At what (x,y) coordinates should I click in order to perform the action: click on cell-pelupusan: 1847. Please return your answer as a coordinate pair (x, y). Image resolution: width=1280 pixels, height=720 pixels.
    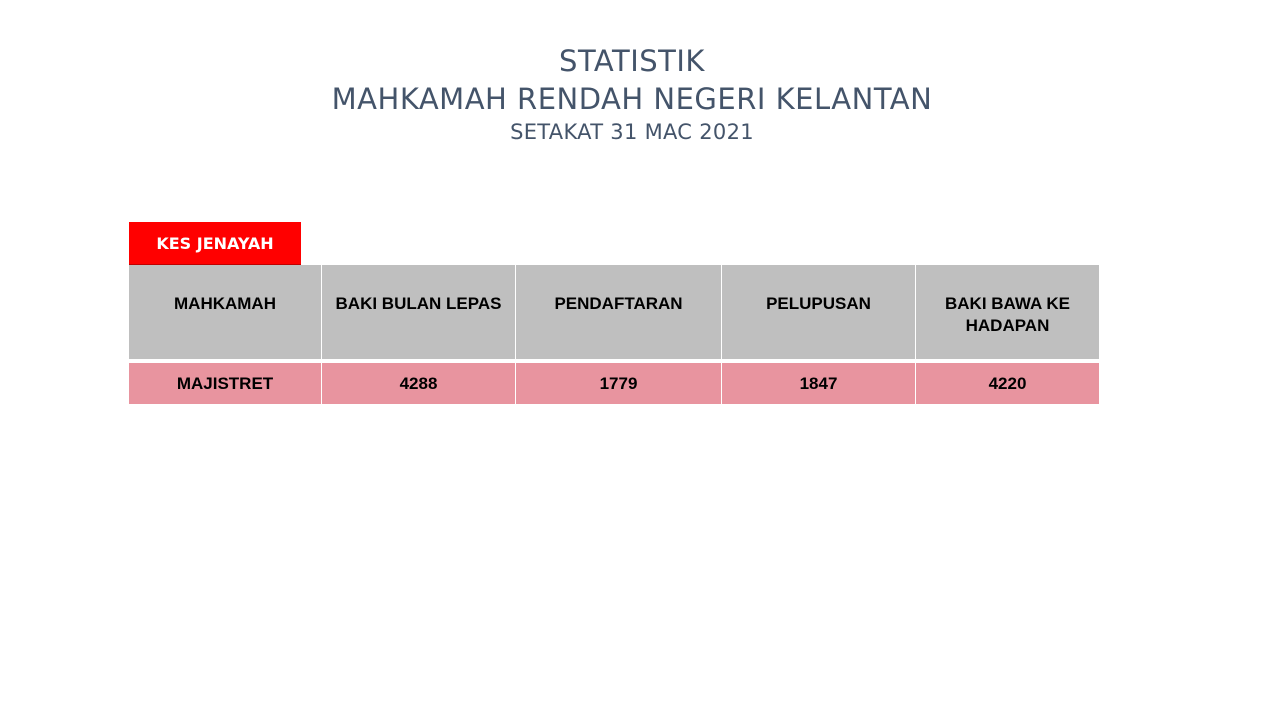
    Looking at the image, I should click on (819, 383).